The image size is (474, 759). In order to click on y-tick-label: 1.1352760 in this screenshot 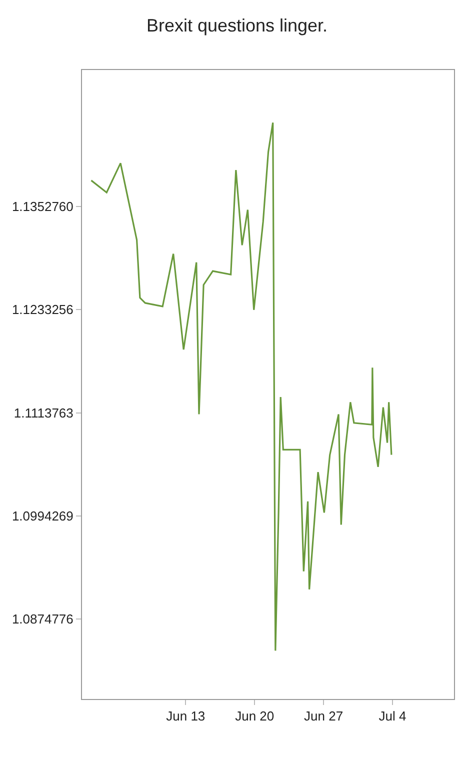, I will do `click(43, 206)`.